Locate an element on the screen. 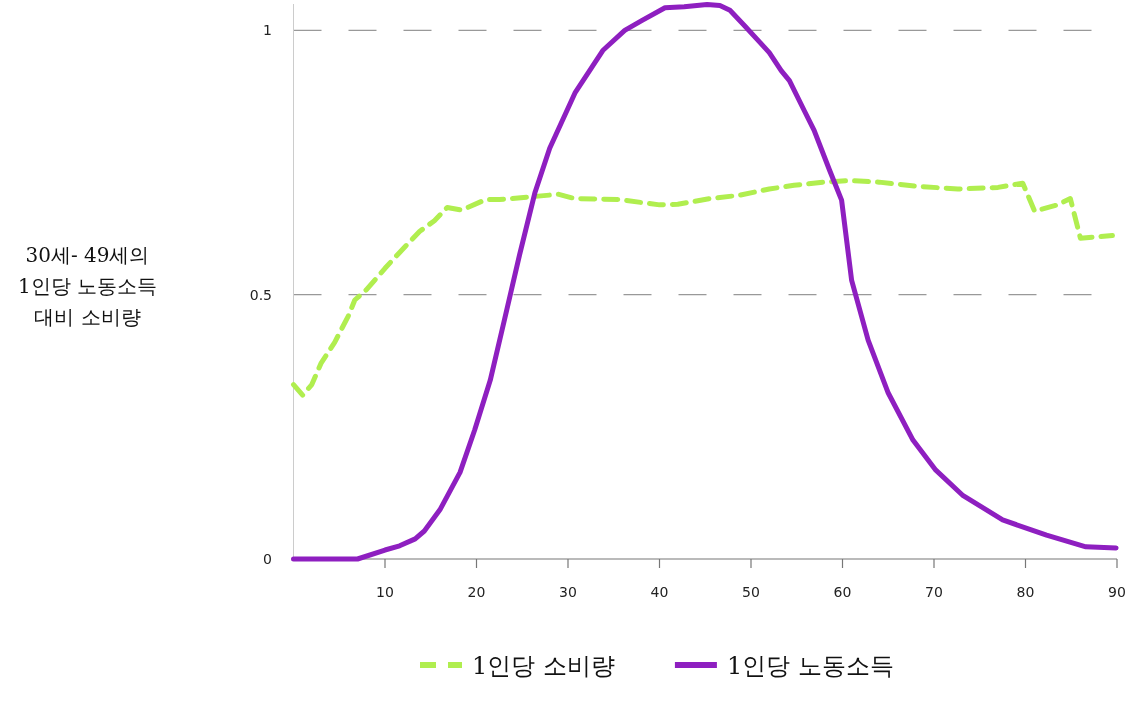 The width and height of the screenshot is (1126, 703). x-tick-label: 60 is located at coordinates (842, 592).